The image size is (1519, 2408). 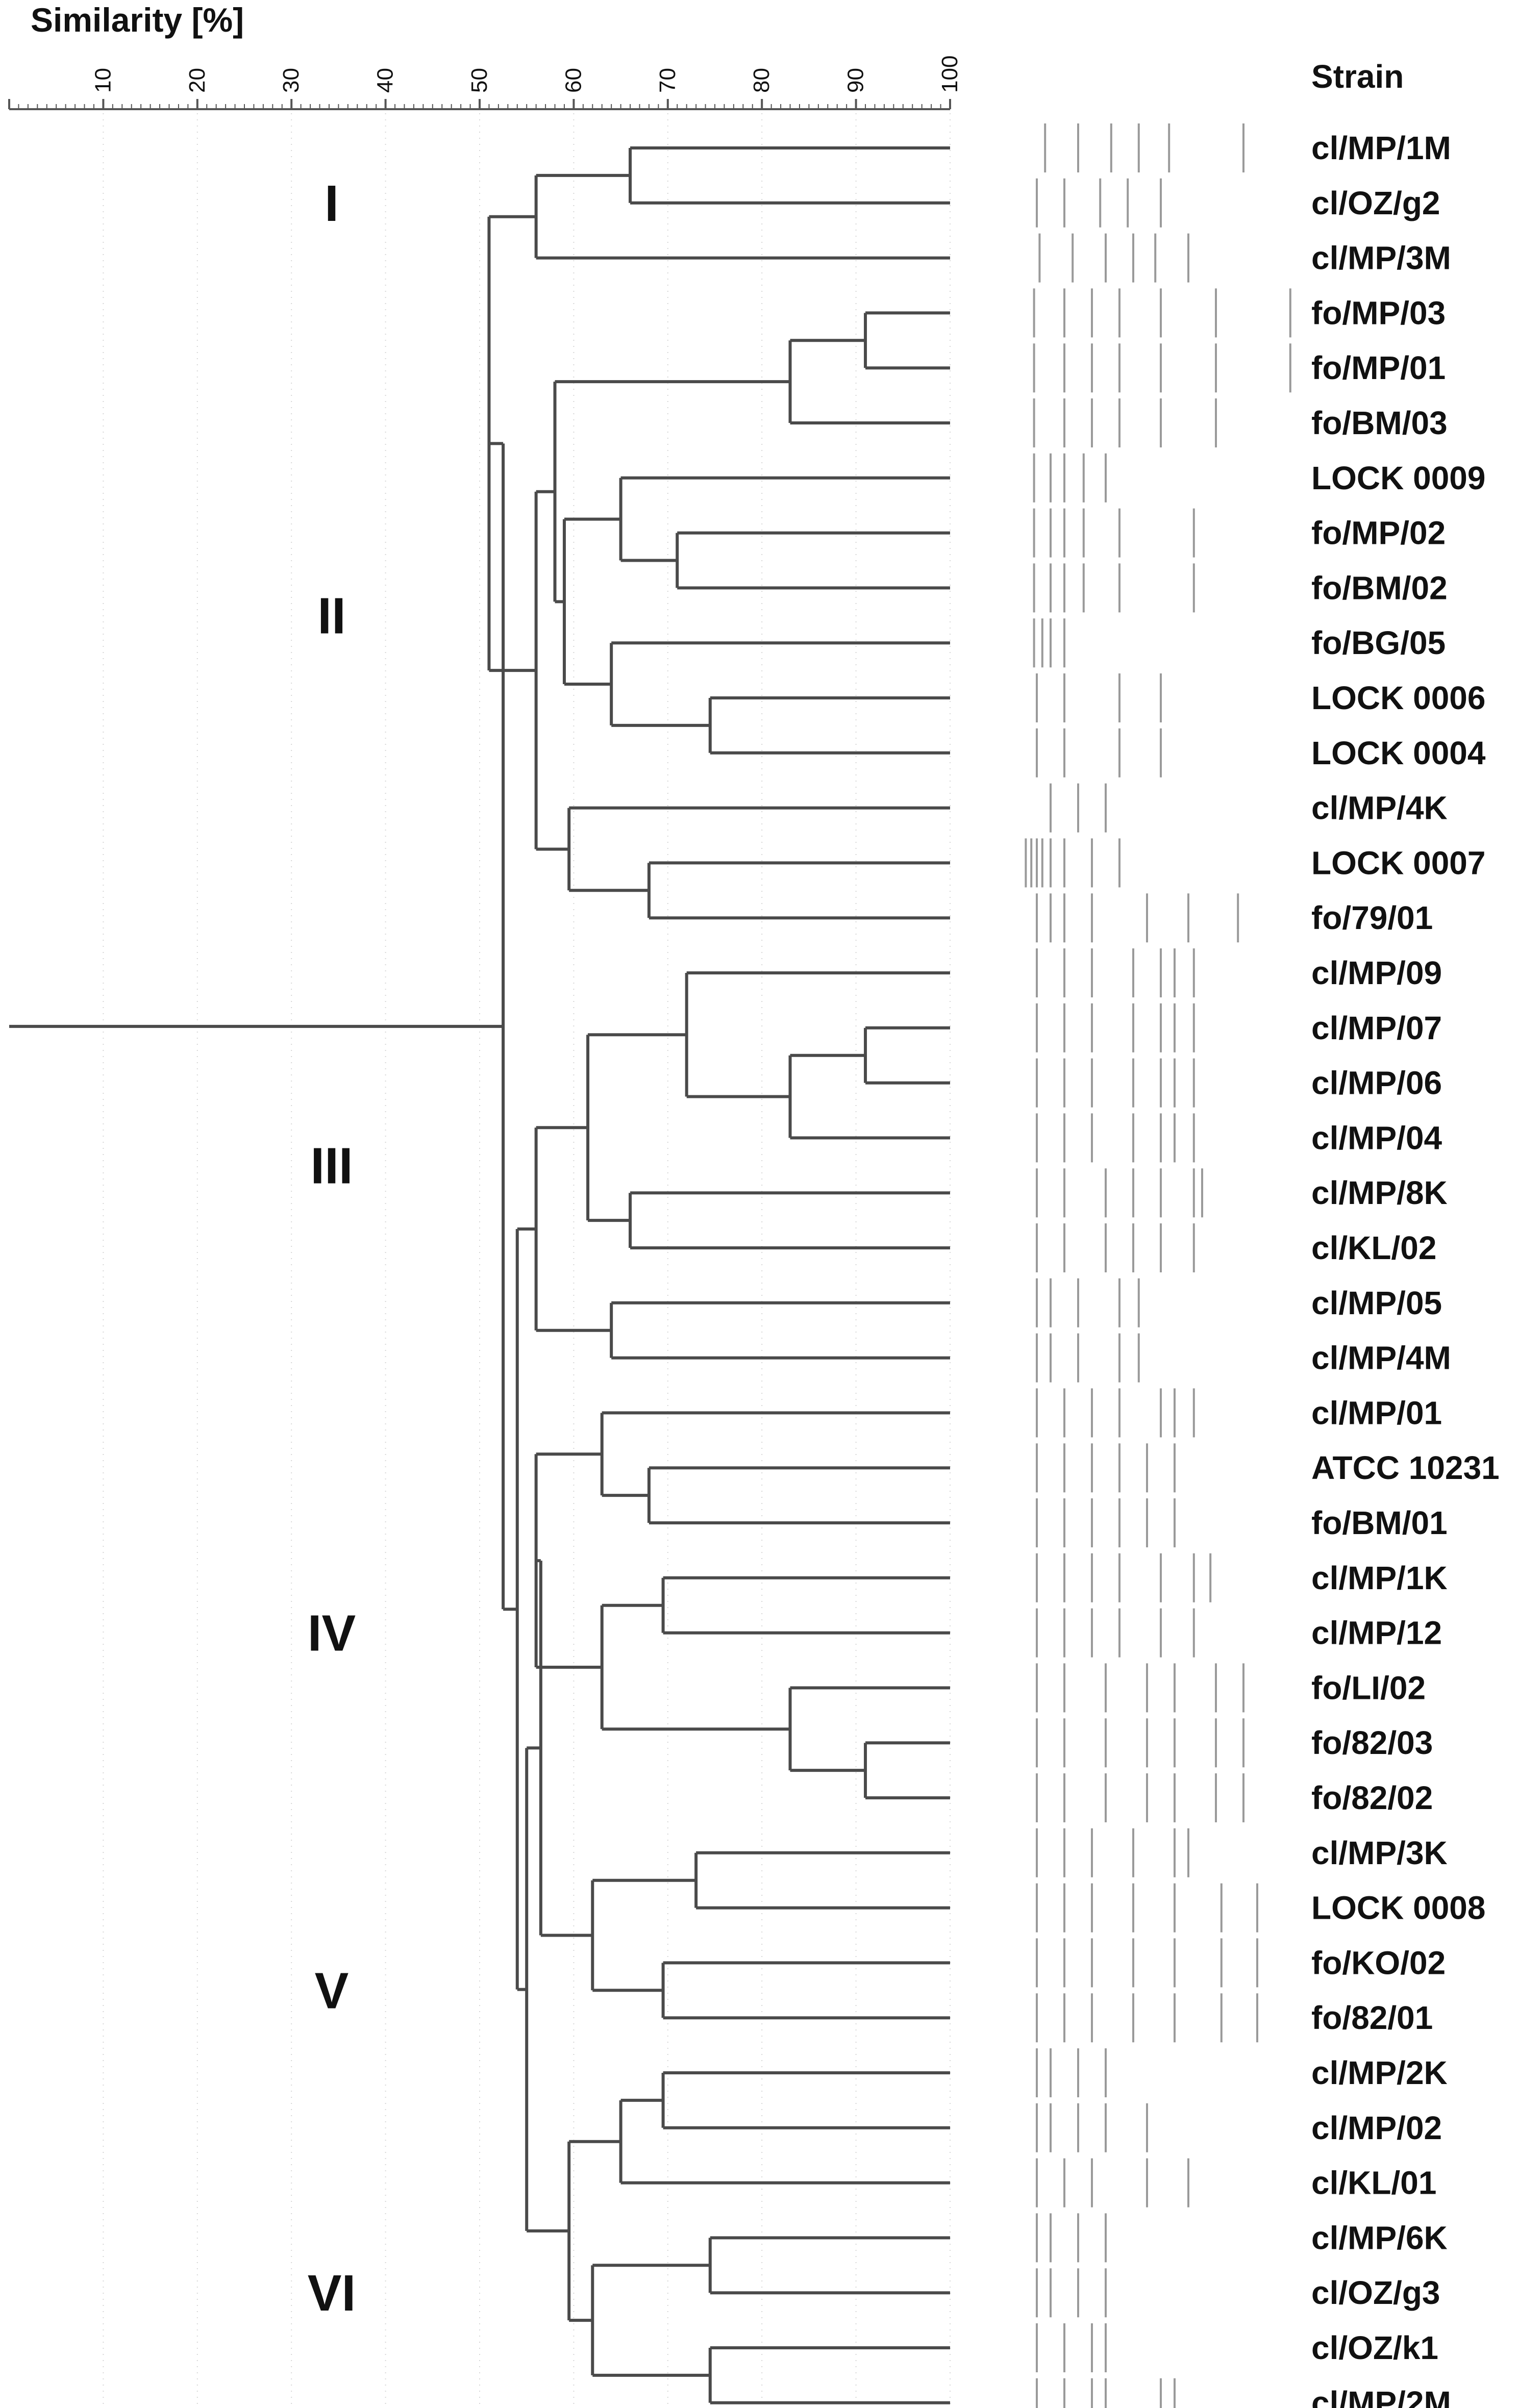 What do you see at coordinates (1377, 2128) in the screenshot?
I see `strain-label: cl/MP/02` at bounding box center [1377, 2128].